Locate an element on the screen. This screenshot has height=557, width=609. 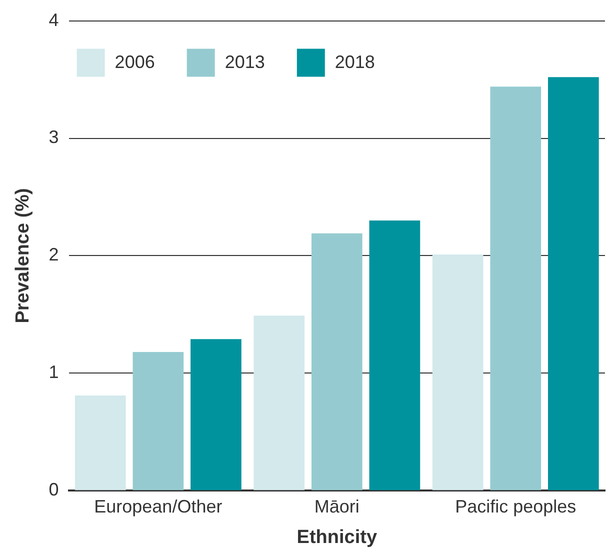
legend-label: 2018 is located at coordinates (354, 62).